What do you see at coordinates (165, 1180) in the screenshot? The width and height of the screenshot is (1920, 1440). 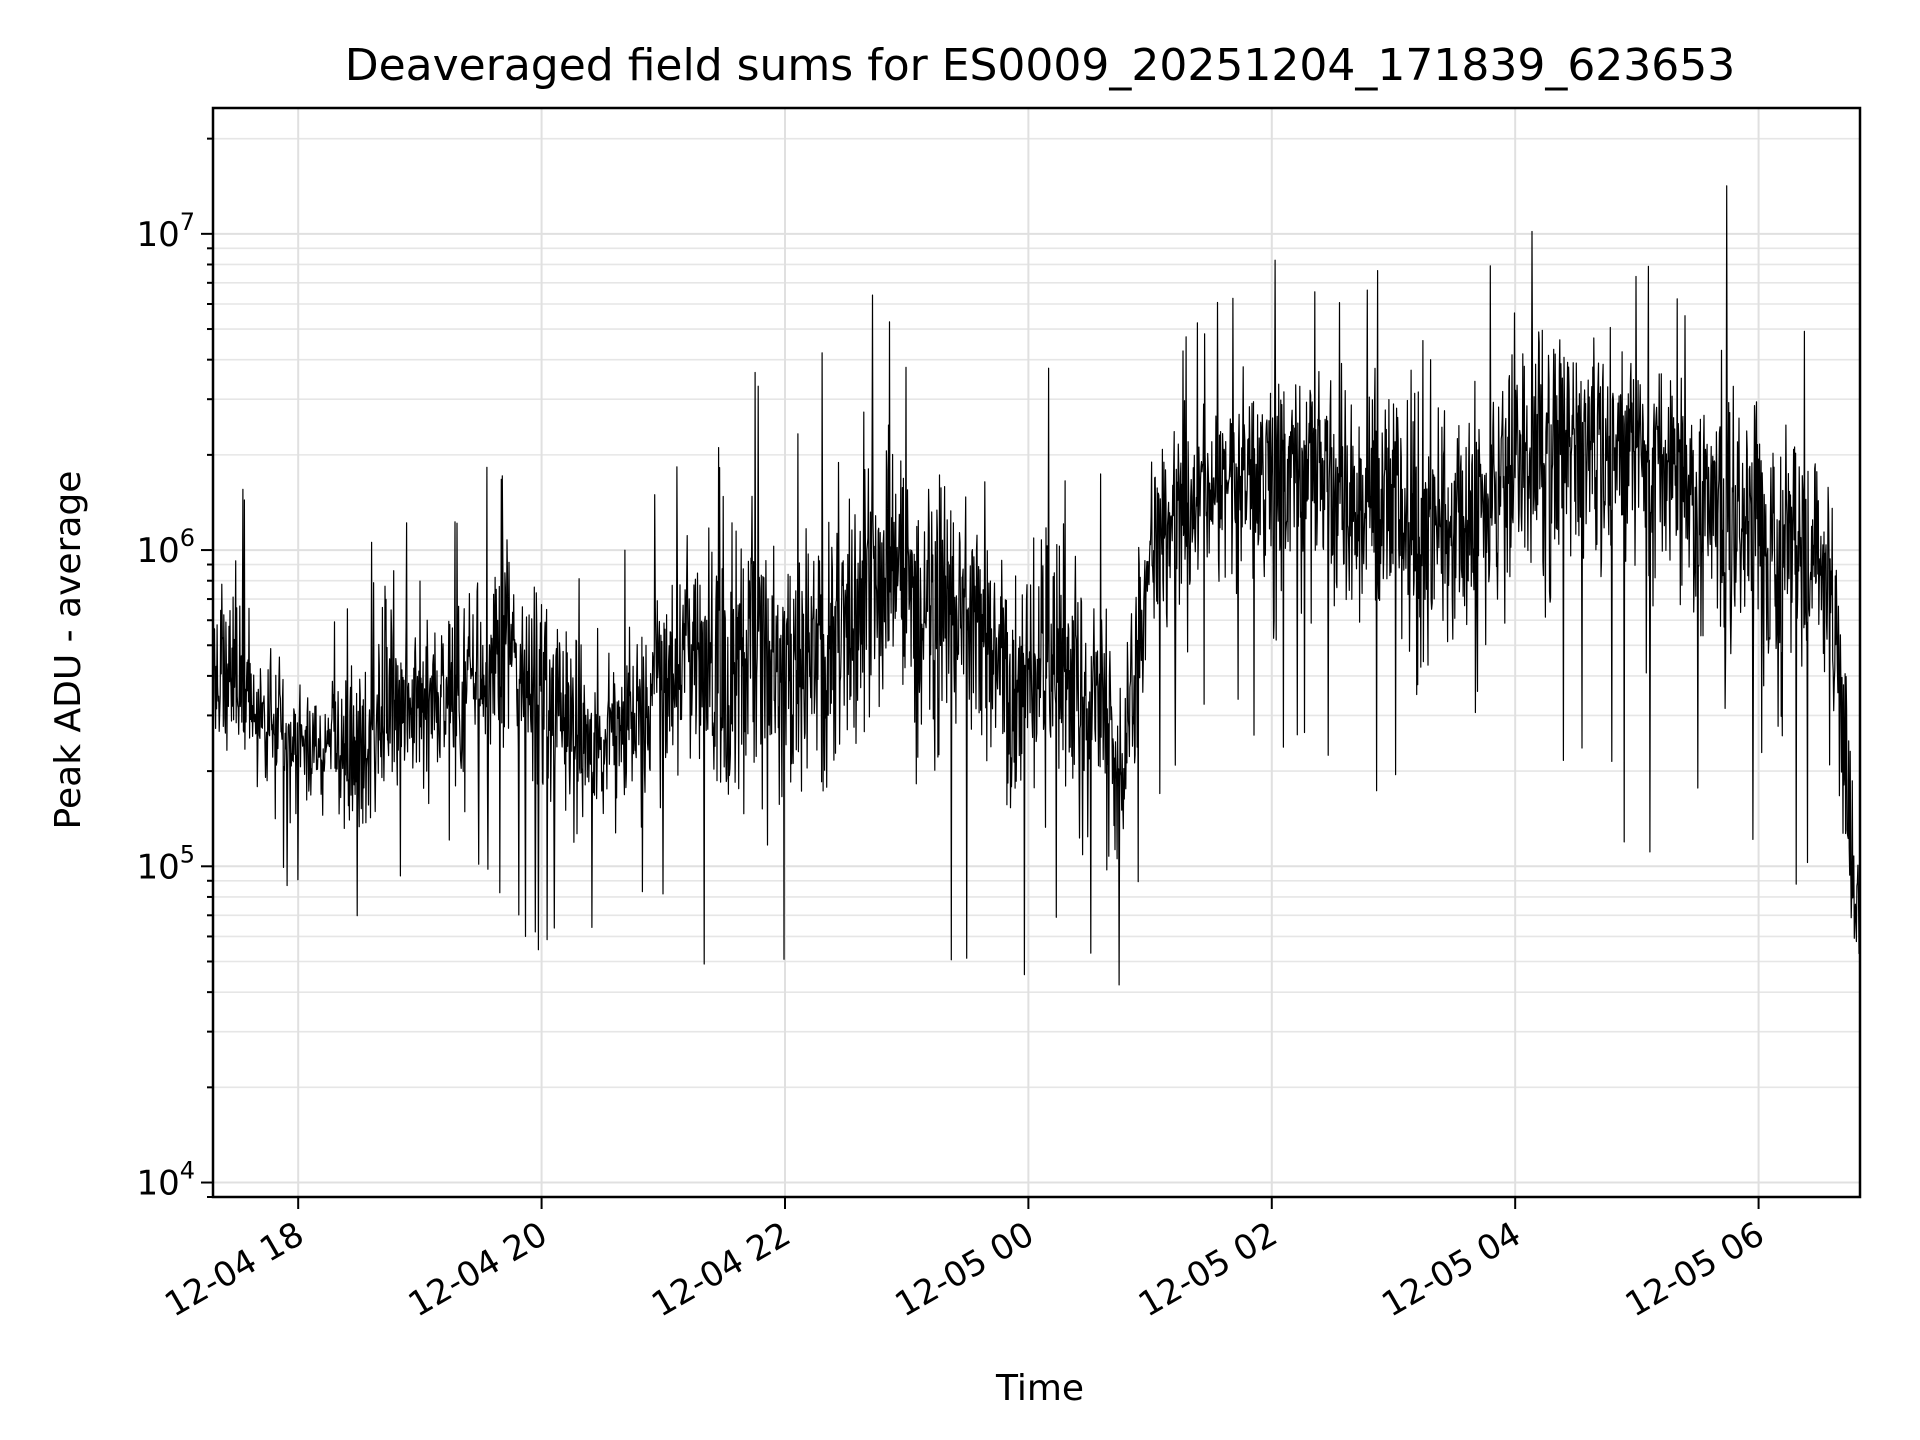 I see `y-tick-label: 10⁴` at bounding box center [165, 1180].